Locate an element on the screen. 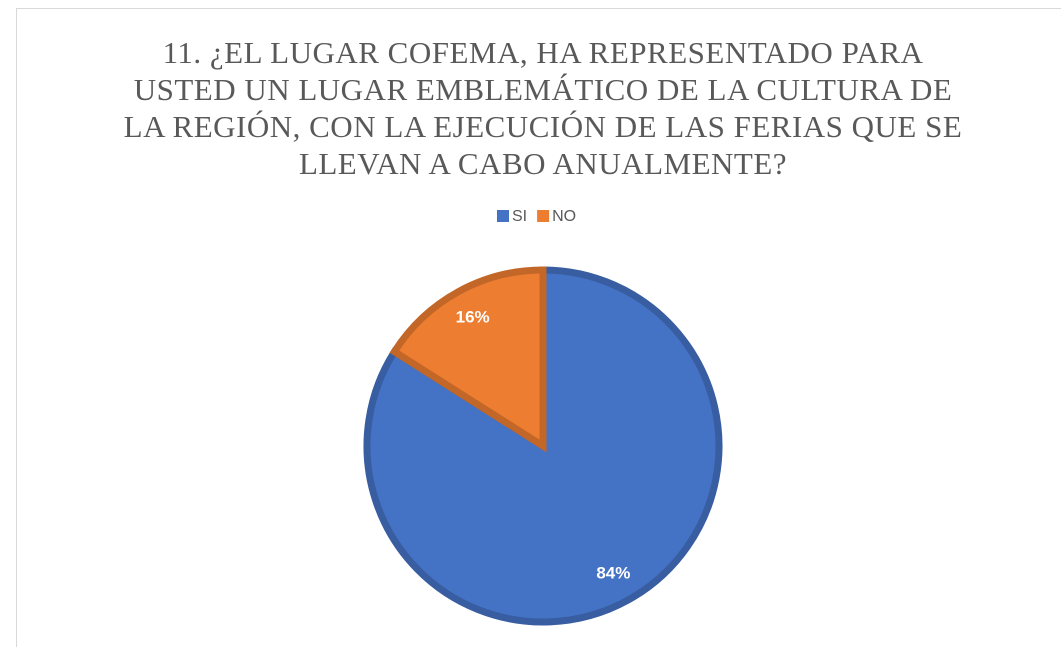 The width and height of the screenshot is (1061, 647). data-label: 16% is located at coordinates (473, 316).